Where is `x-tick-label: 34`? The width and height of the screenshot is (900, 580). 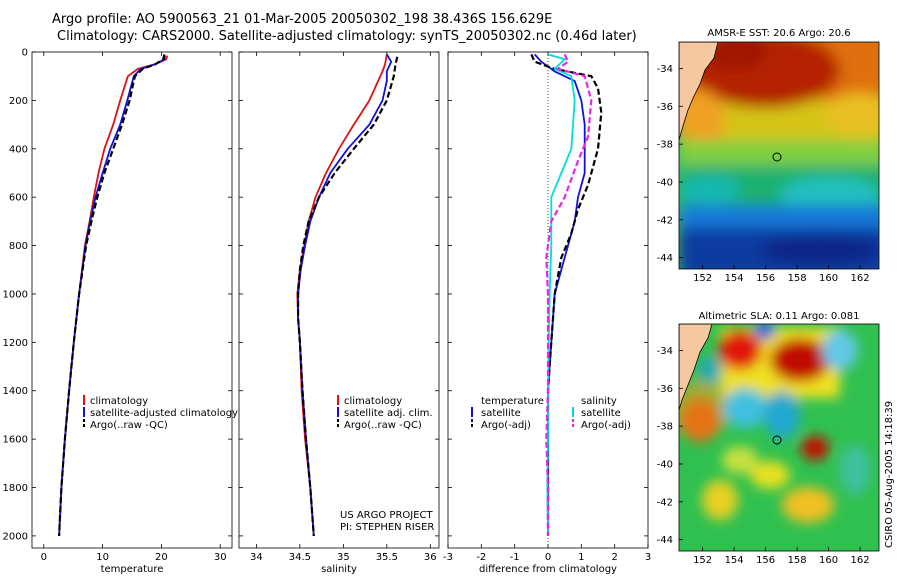 x-tick-label: 34 is located at coordinates (256, 557).